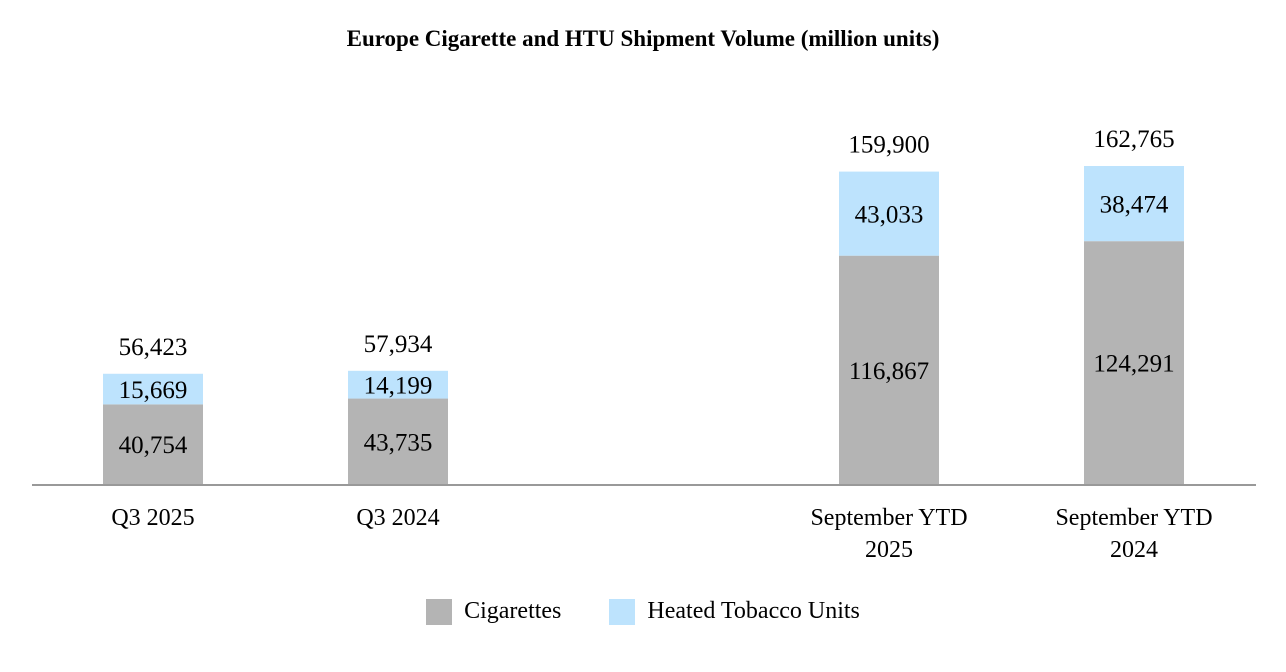 The width and height of the screenshot is (1286, 672). Describe the element at coordinates (152, 518) in the screenshot. I see `x-tick-label-0-0: Q3 2025` at that location.